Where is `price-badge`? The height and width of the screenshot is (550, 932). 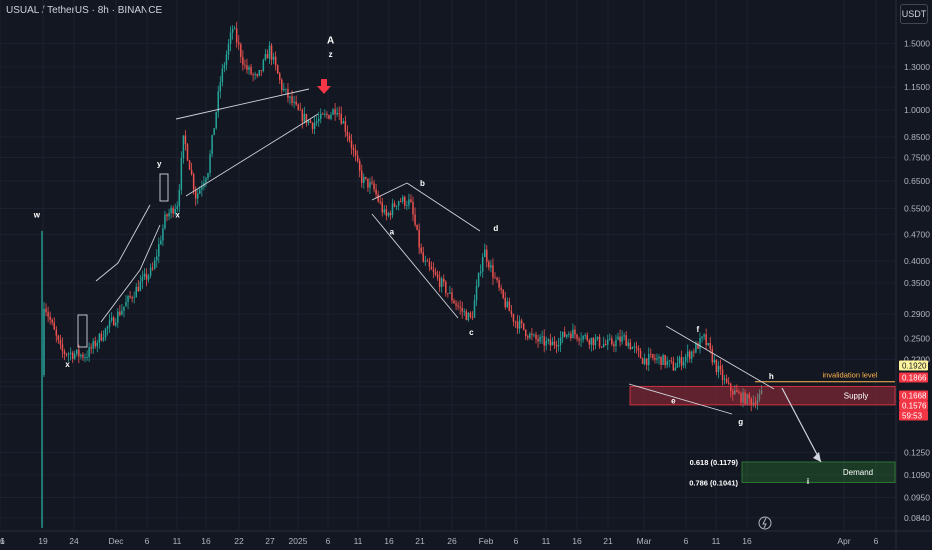 price-badge is located at coordinates (913, 395).